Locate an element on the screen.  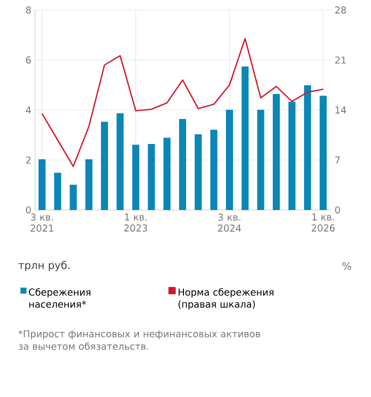
x-tick-label: 3 кв. 2021 is located at coordinates (42, 223).